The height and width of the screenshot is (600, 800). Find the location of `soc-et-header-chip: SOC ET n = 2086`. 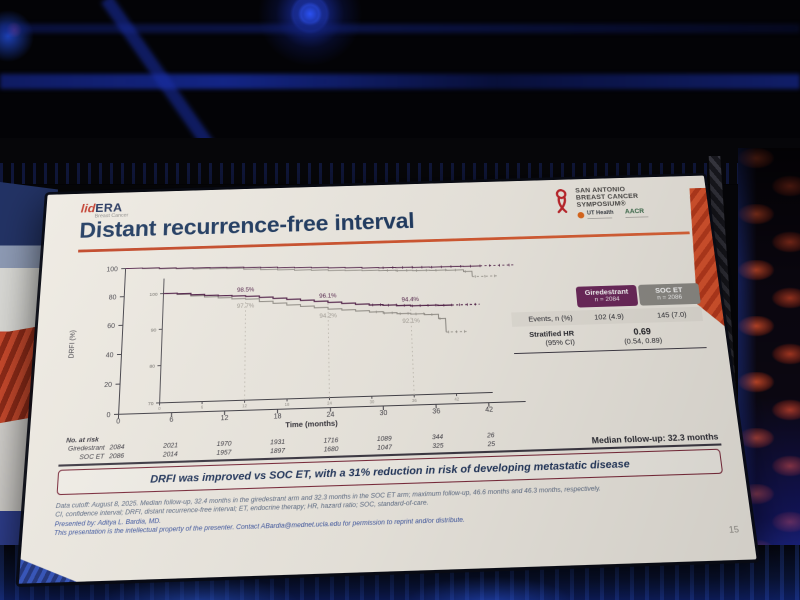

soc-et-header-chip: SOC ET n = 2086 is located at coordinates (669, 294).